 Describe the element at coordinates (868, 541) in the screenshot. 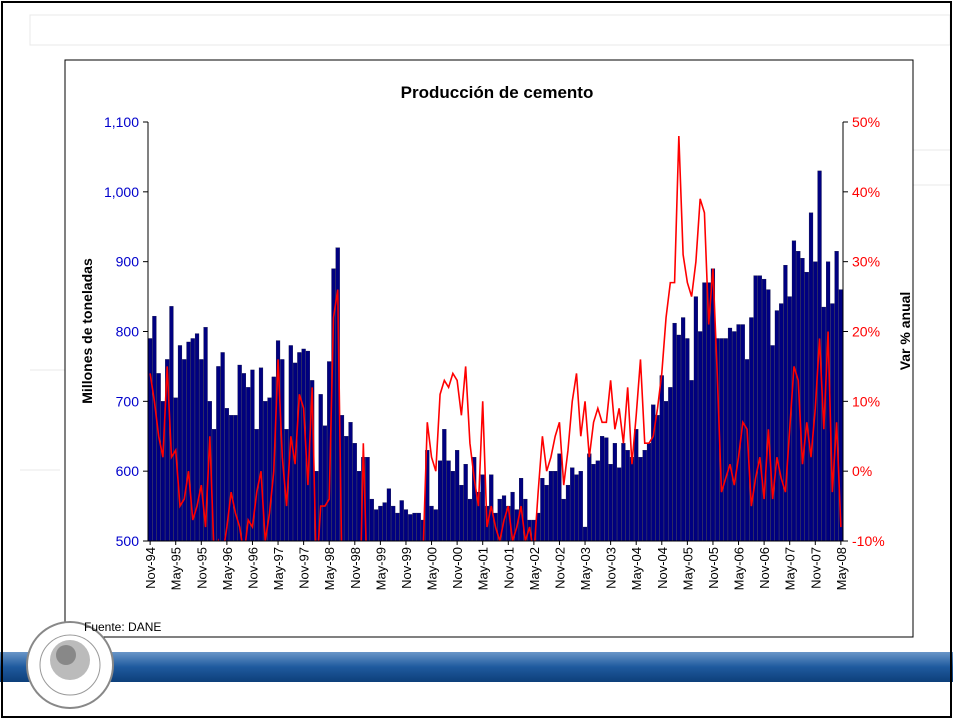

I see `y2-tick-label: -10%` at that location.